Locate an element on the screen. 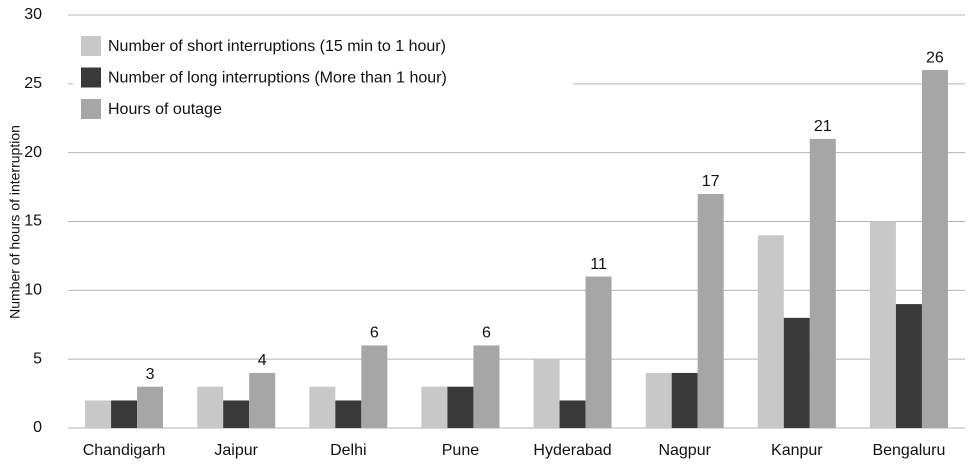  data-label: 21 is located at coordinates (823, 126).